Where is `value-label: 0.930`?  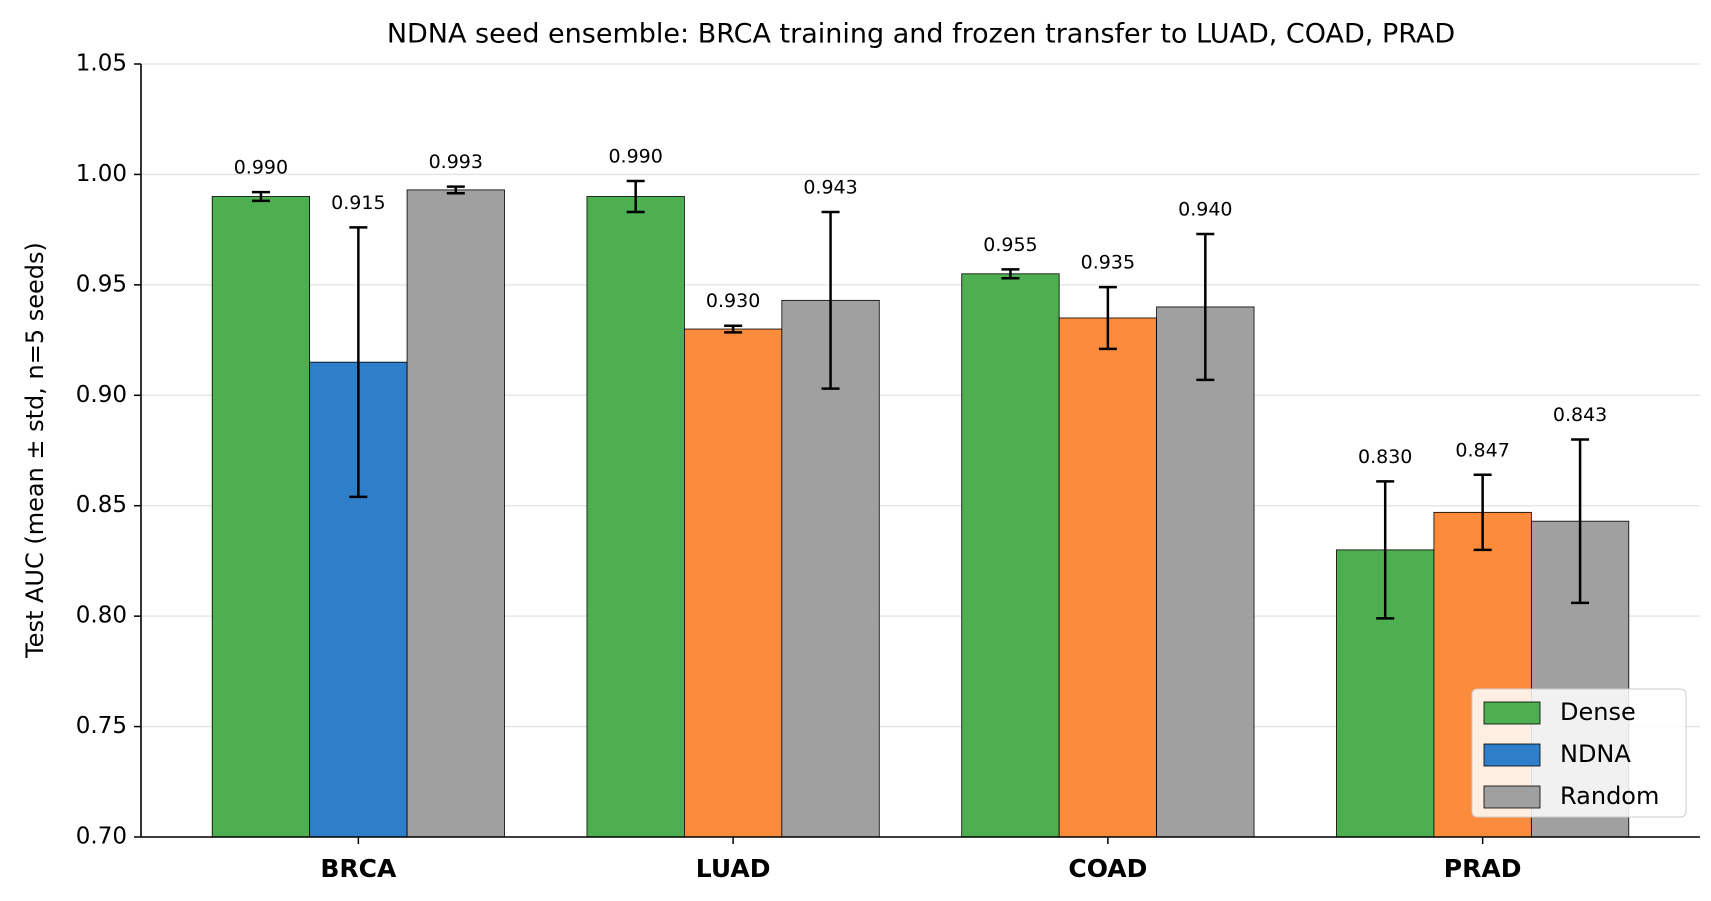 value-label: 0.930 is located at coordinates (733, 301).